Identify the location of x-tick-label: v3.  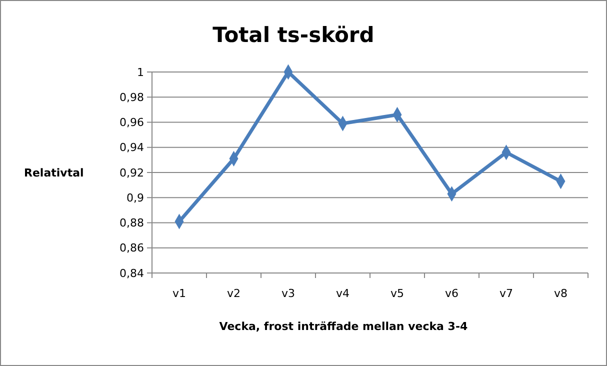
(288, 293).